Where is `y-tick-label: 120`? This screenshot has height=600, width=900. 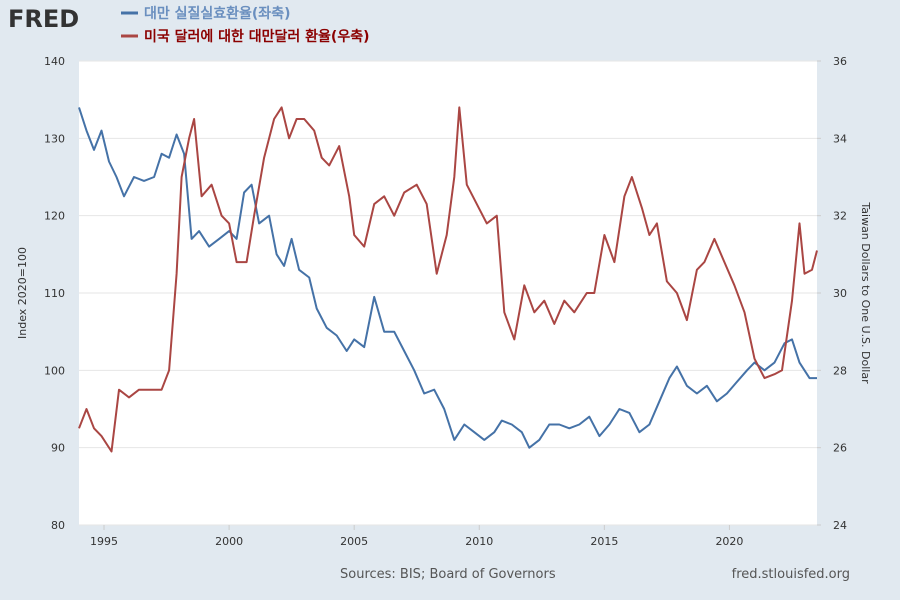 y-tick-label: 120 is located at coordinates (54, 216).